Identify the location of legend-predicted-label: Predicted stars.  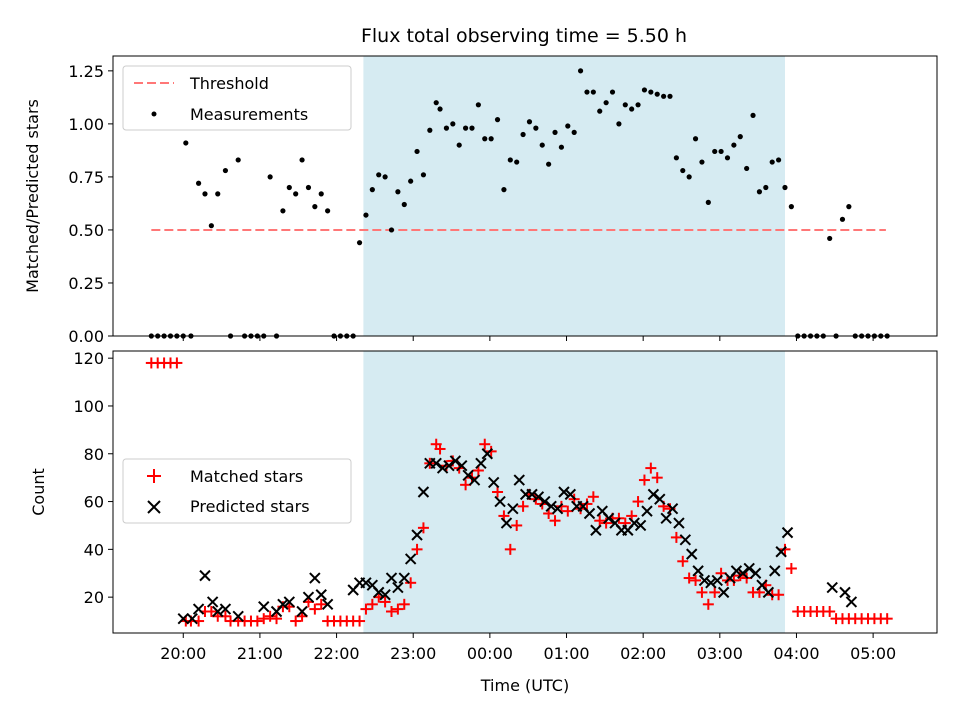
(250, 506).